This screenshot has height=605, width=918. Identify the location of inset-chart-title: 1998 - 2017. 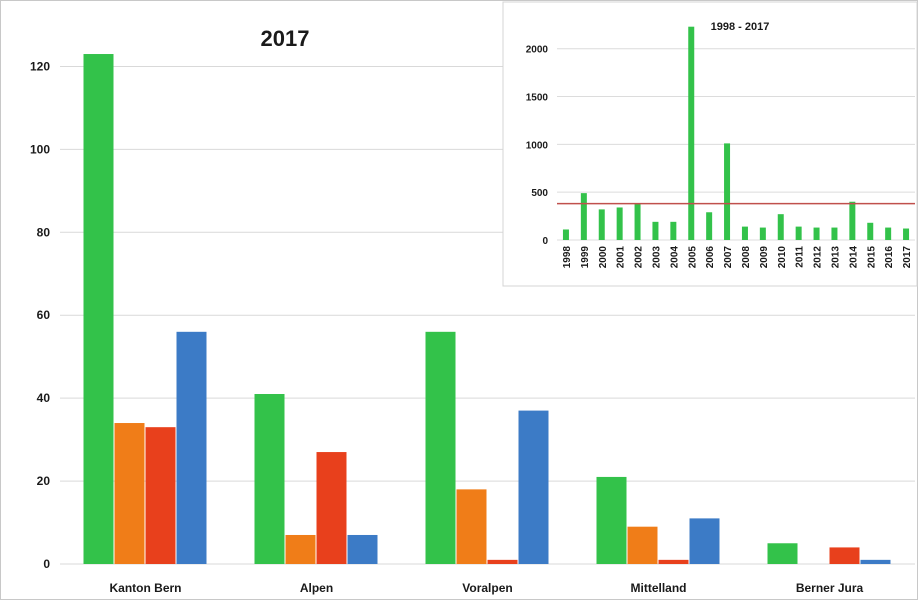
(740, 27).